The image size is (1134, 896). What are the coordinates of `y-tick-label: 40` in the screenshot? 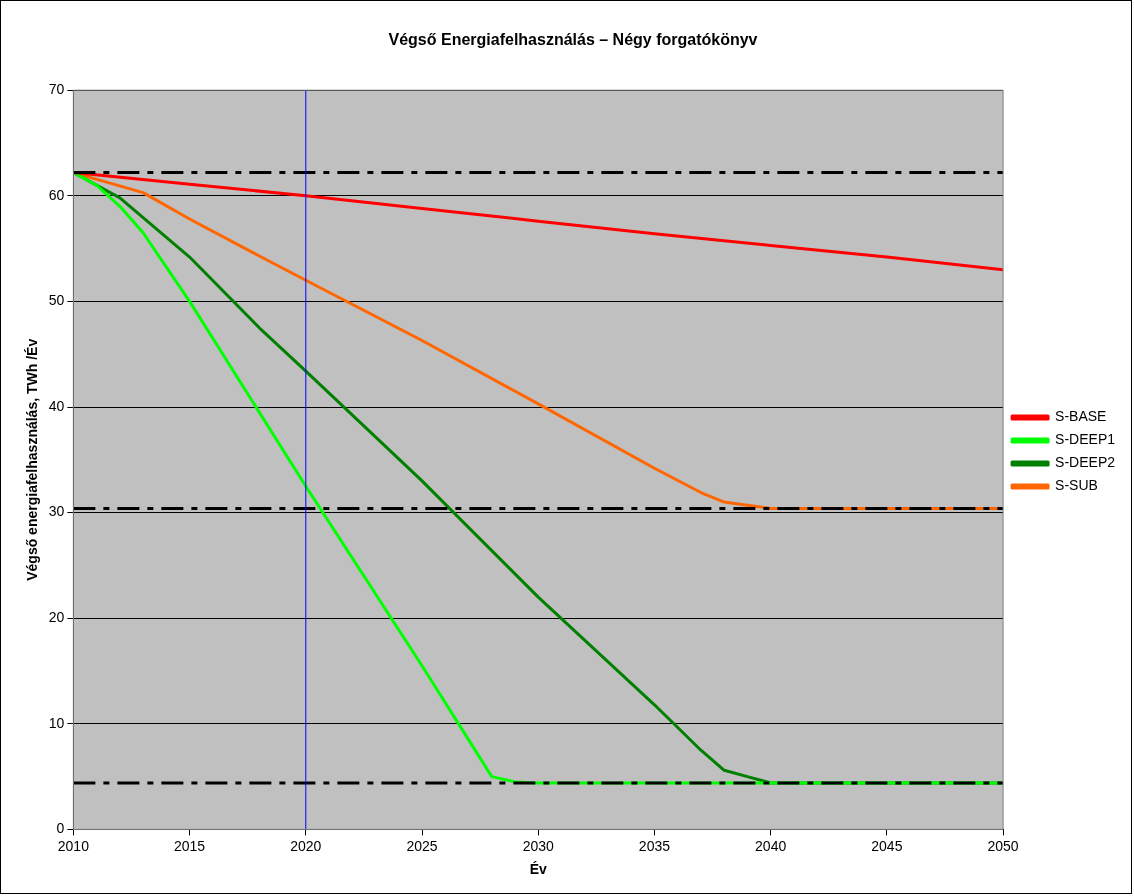 It's located at (56, 405).